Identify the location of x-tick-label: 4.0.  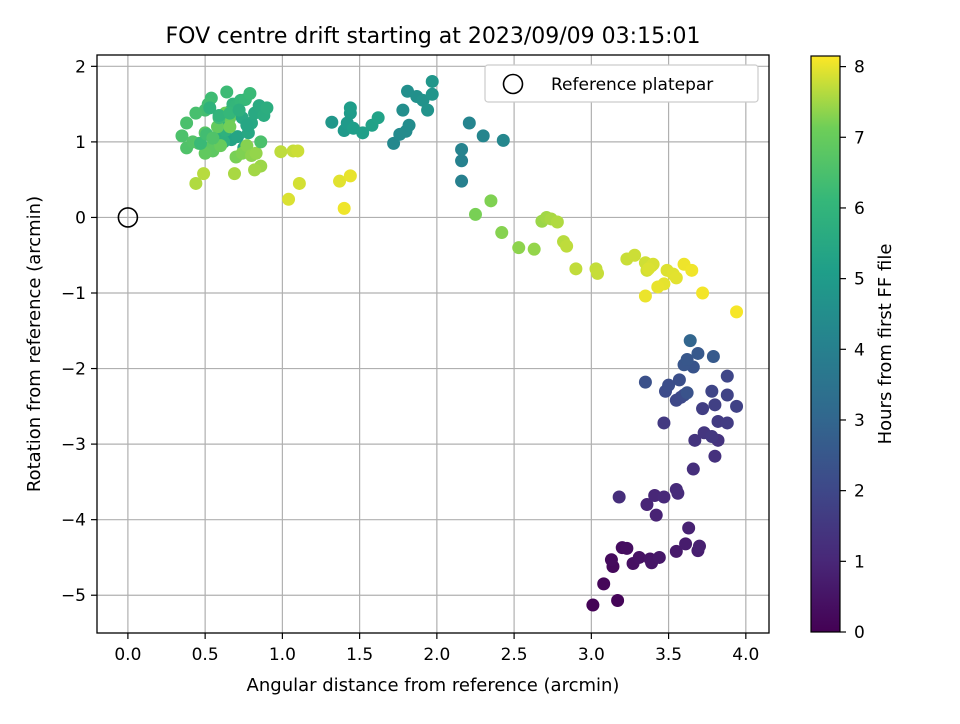
(745, 655).